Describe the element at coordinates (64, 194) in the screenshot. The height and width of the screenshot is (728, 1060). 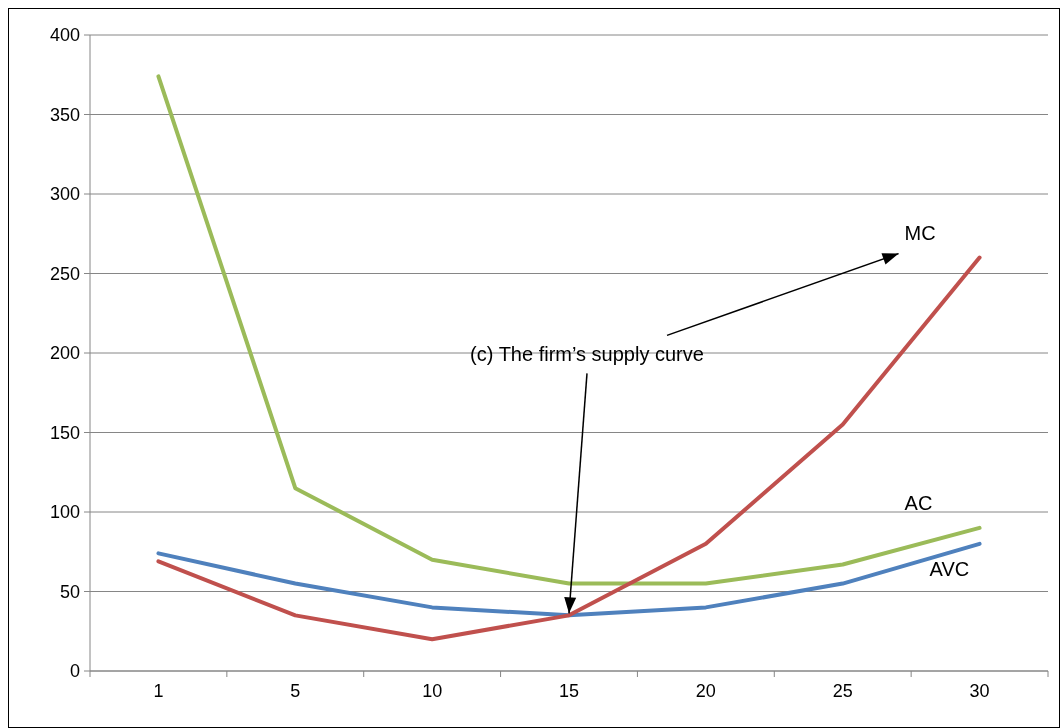
I see `y-tick-label: 300` at that location.